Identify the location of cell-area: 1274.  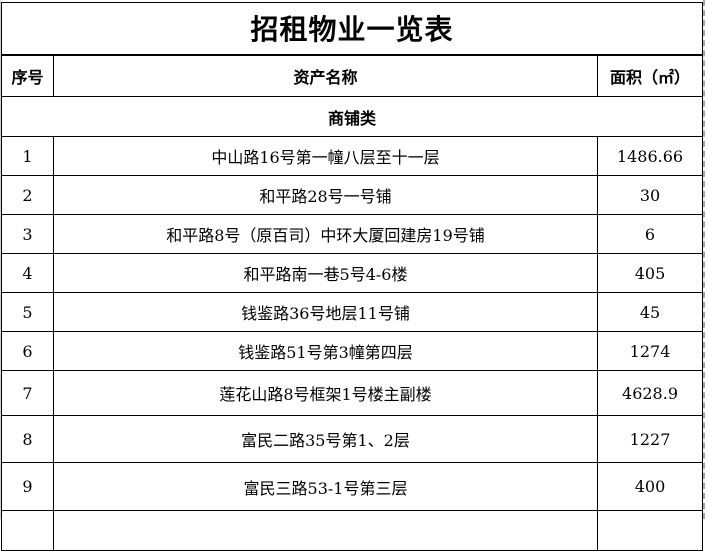
(650, 351).